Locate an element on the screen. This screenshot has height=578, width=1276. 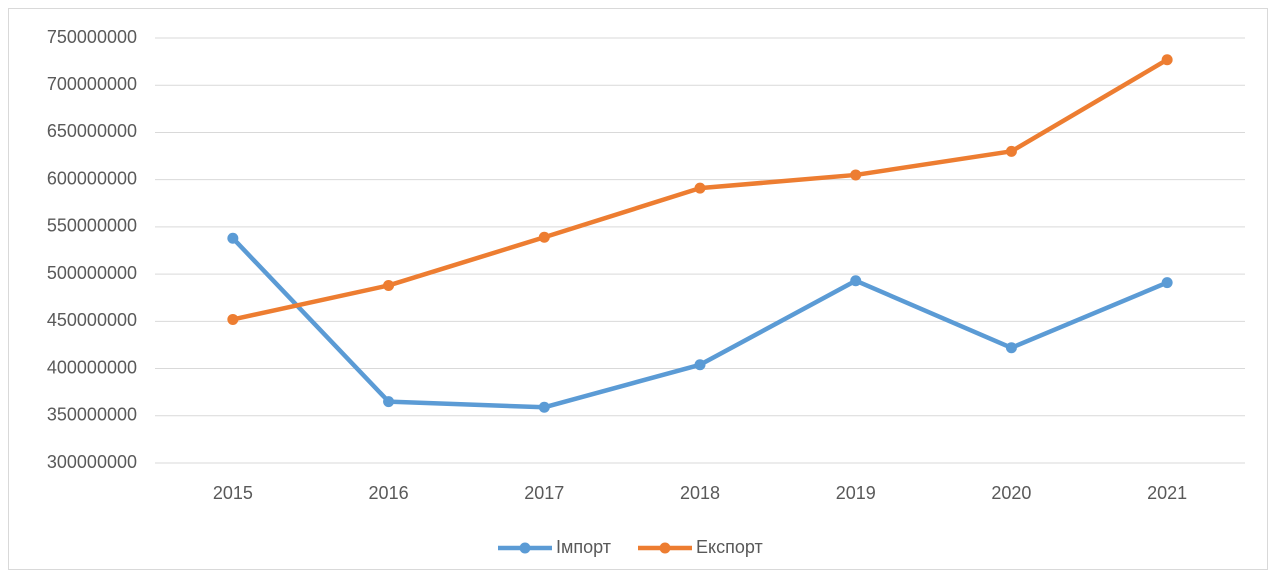
y-tick-label: 550000000 is located at coordinates (92, 226).